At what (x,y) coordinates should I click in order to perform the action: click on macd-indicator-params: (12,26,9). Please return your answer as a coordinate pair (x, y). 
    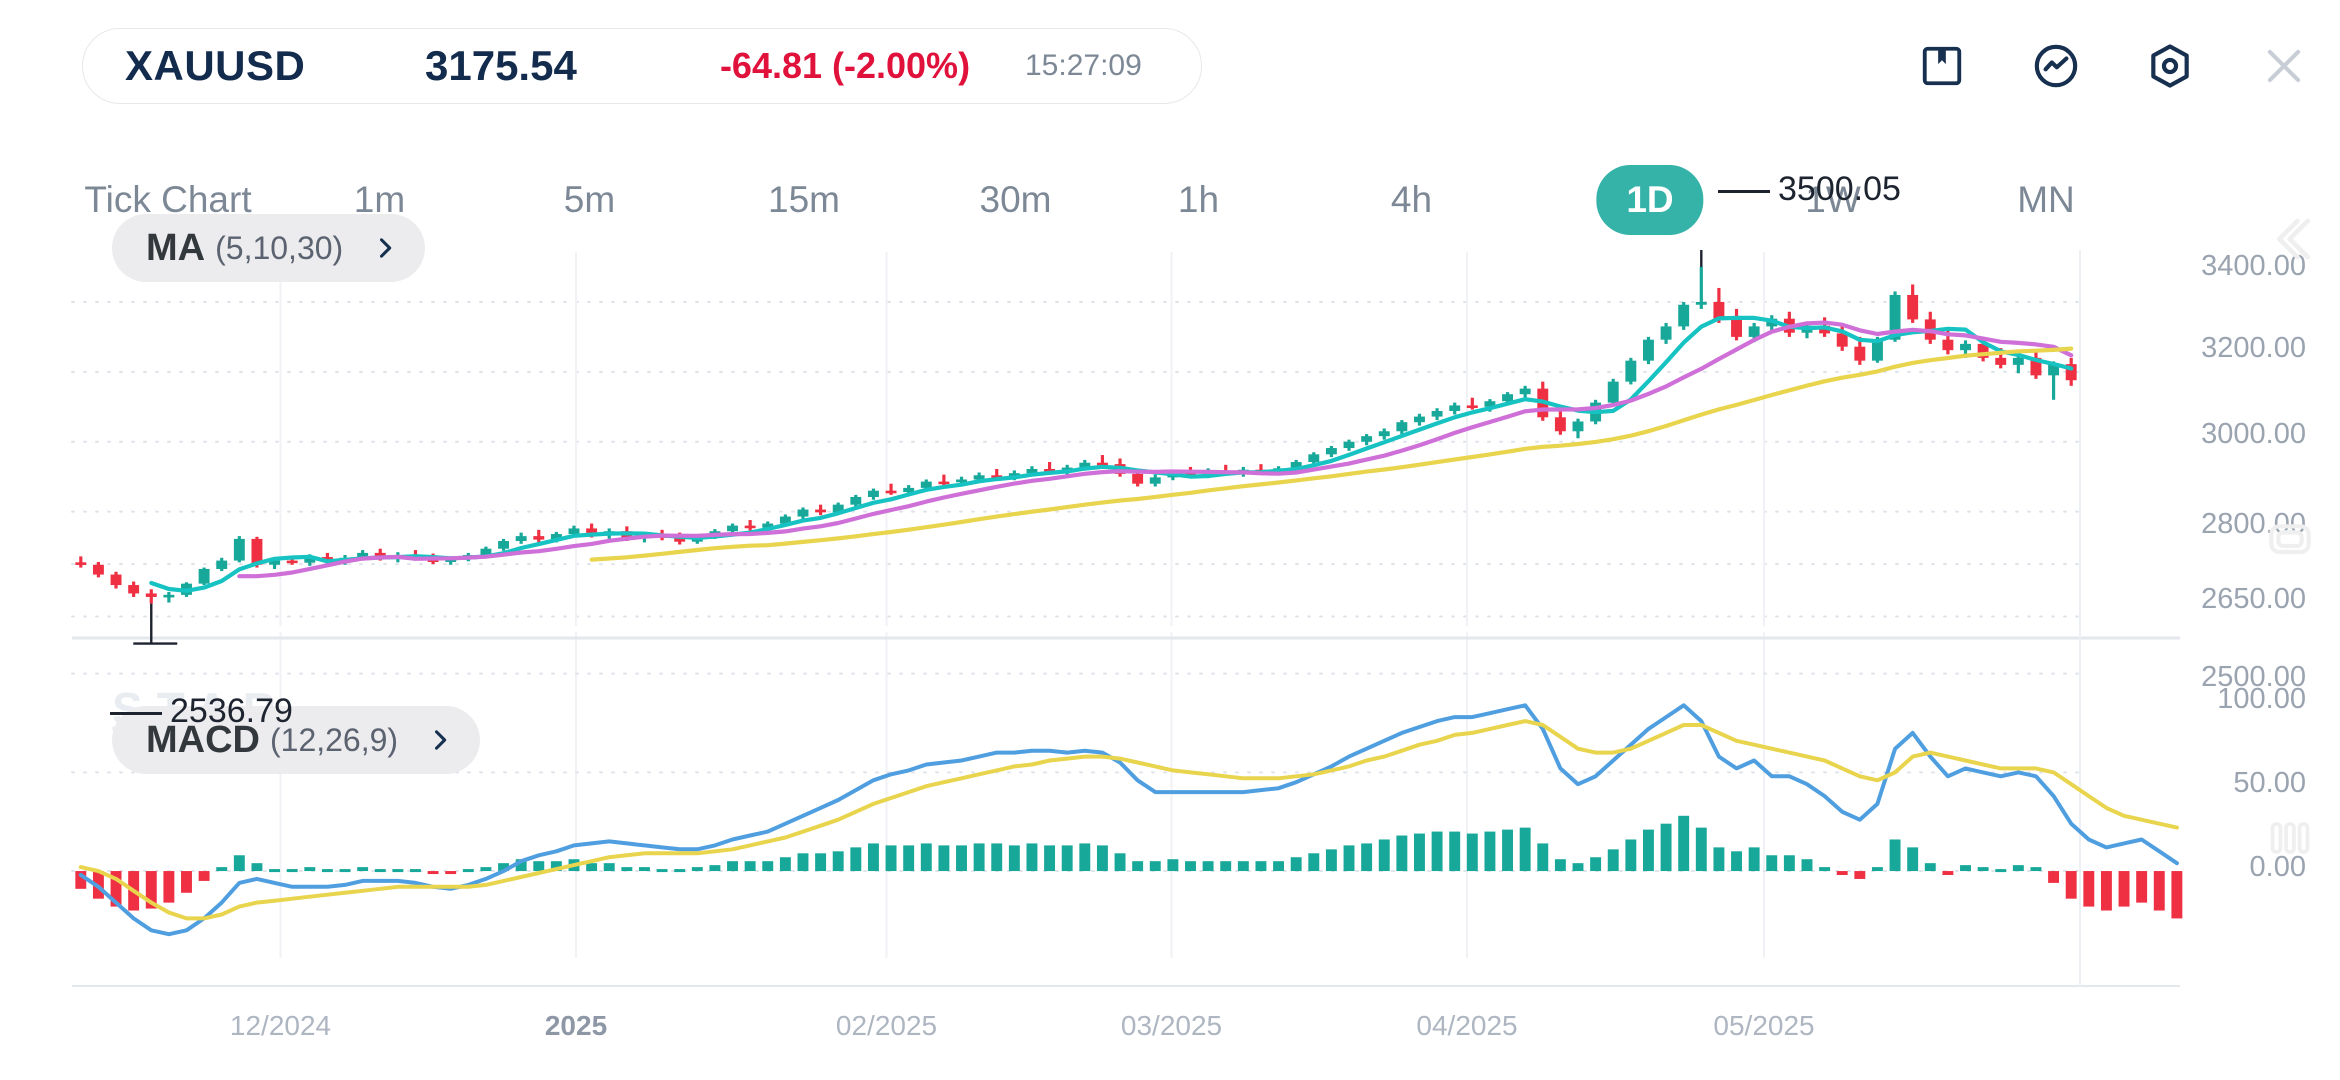
    Looking at the image, I should click on (334, 739).